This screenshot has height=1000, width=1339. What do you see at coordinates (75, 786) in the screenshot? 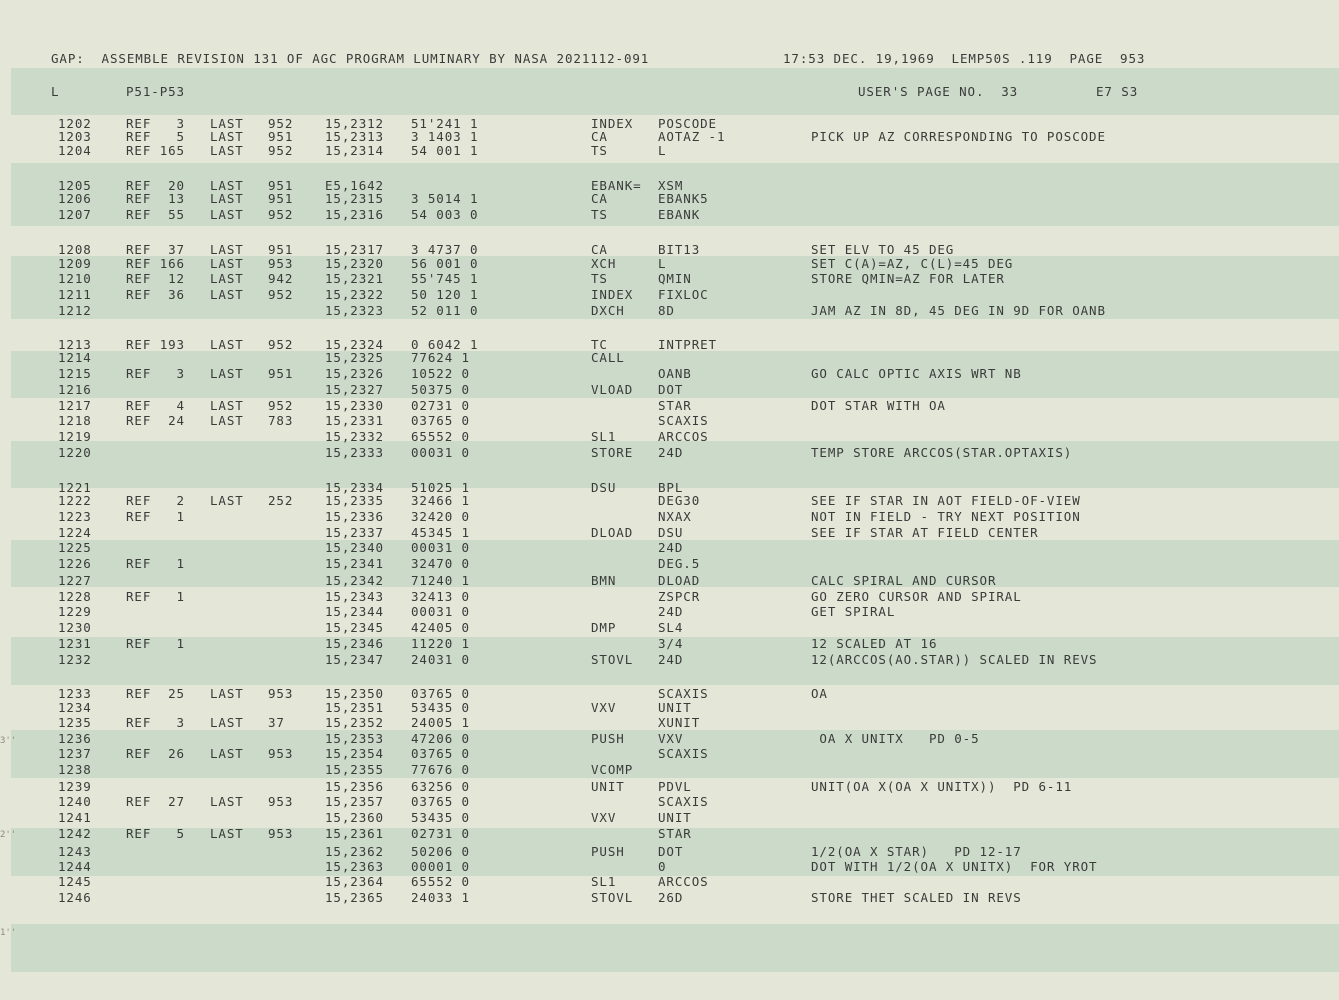
I see `line-n: 1239` at bounding box center [75, 786].